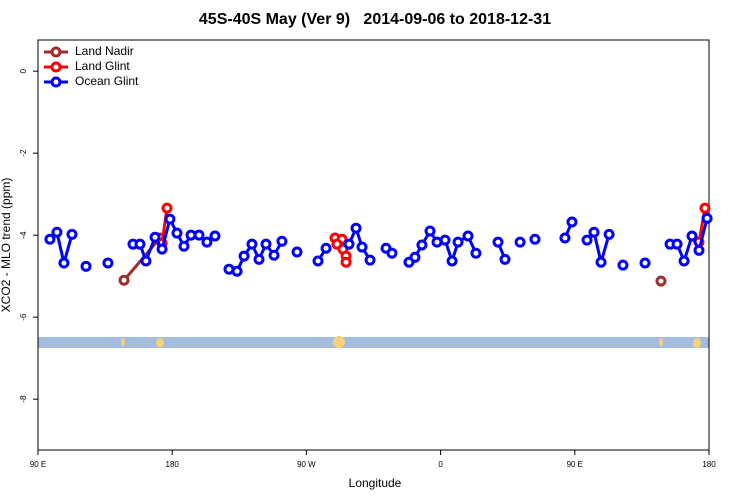  I want to click on legend-label: Land Glint, so click(102, 66).